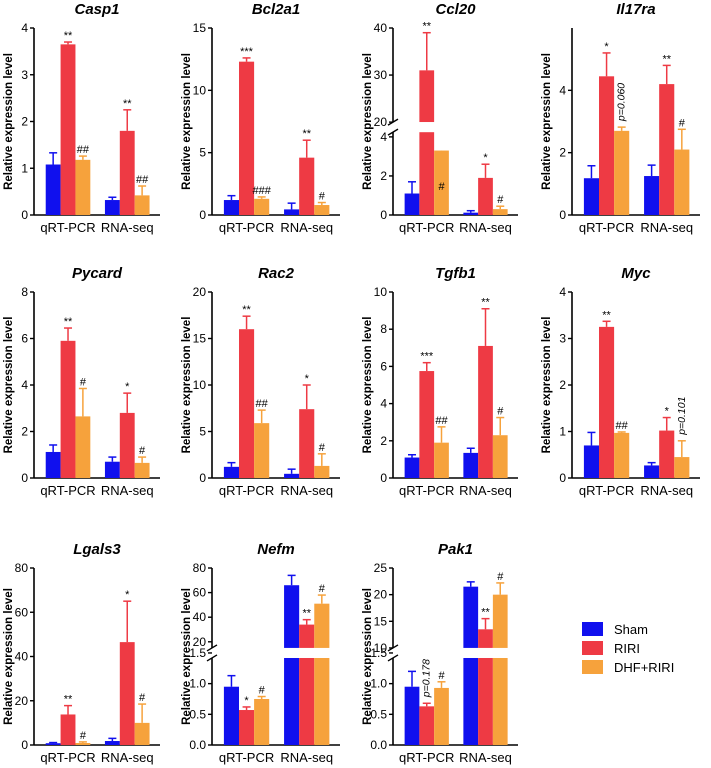  I want to click on bar-dhf-riri-rna-seq-lower, so click(322, 701).